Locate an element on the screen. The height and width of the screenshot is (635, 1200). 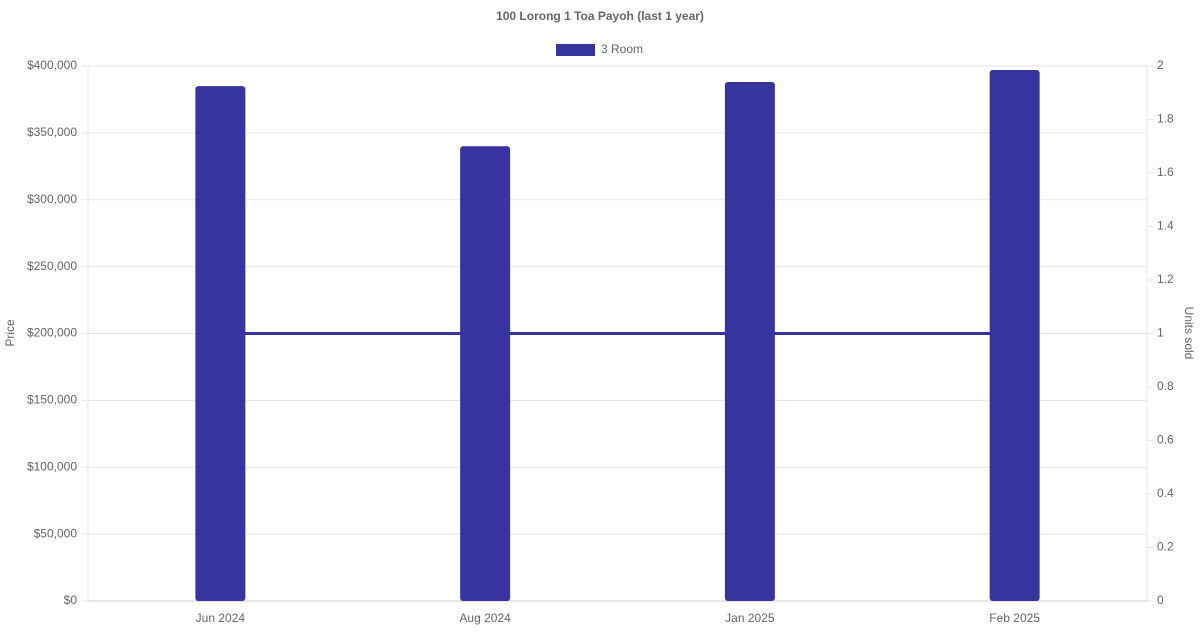
y2-tick-label: 0.8 is located at coordinates (1165, 386).